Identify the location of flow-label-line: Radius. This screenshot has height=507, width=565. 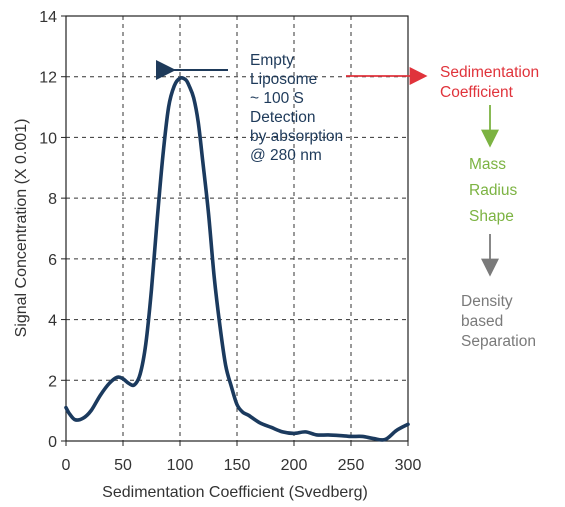
(493, 190).